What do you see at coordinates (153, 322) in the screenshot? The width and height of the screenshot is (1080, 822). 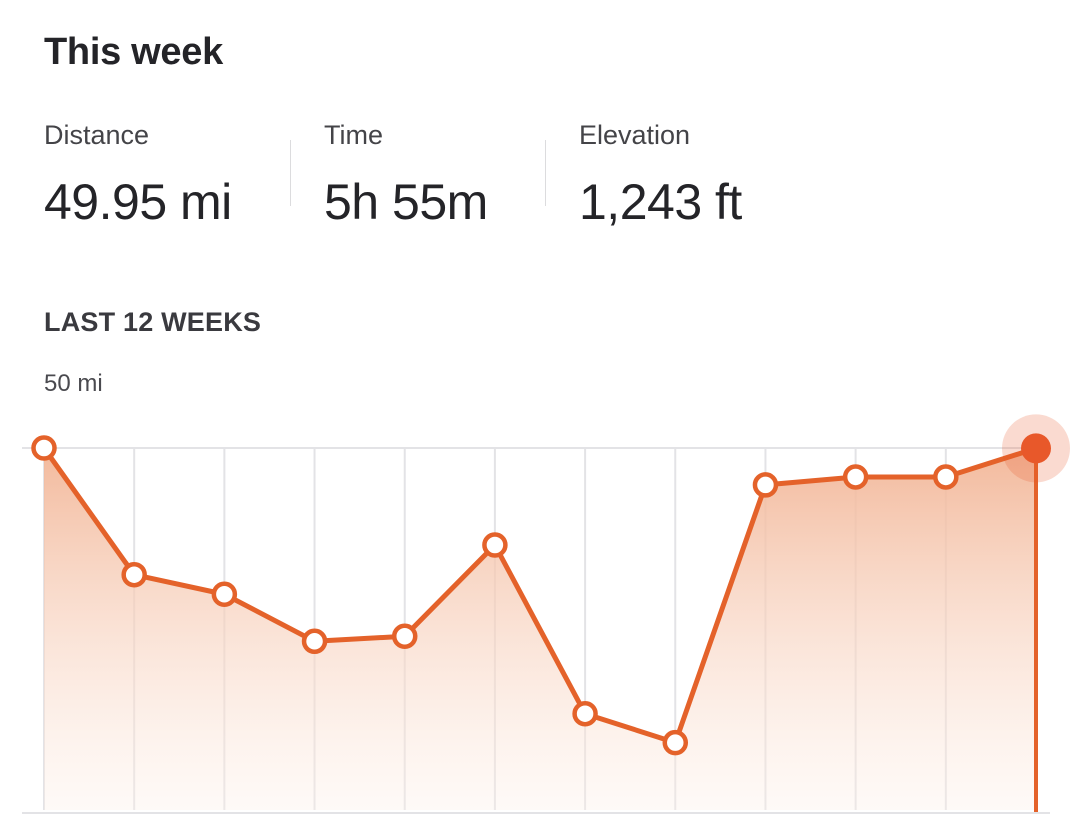 I see `chart-title: LAST 12 WEEKS` at bounding box center [153, 322].